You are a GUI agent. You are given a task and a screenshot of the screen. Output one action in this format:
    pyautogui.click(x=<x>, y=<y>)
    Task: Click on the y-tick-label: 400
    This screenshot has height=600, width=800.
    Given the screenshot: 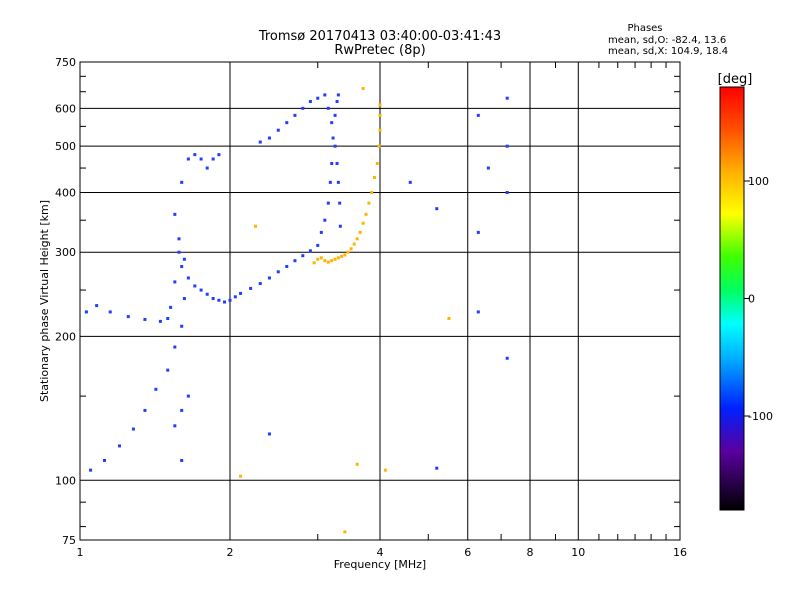 What is the action you would take?
    pyautogui.click(x=65, y=192)
    